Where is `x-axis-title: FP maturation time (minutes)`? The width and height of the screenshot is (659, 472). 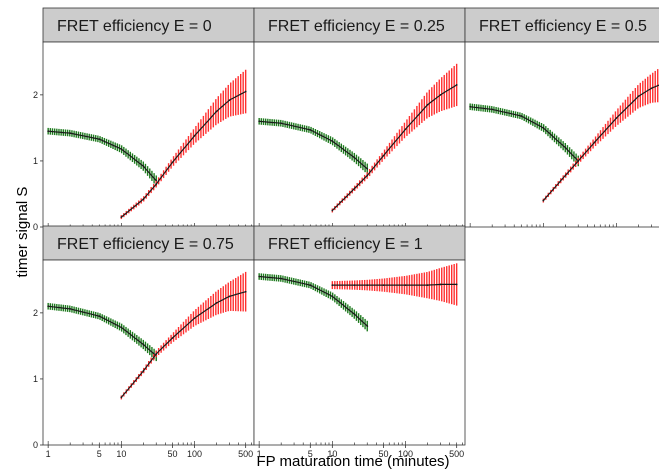
x-axis-title: FP maturation time (minutes) is located at coordinates (352, 461).